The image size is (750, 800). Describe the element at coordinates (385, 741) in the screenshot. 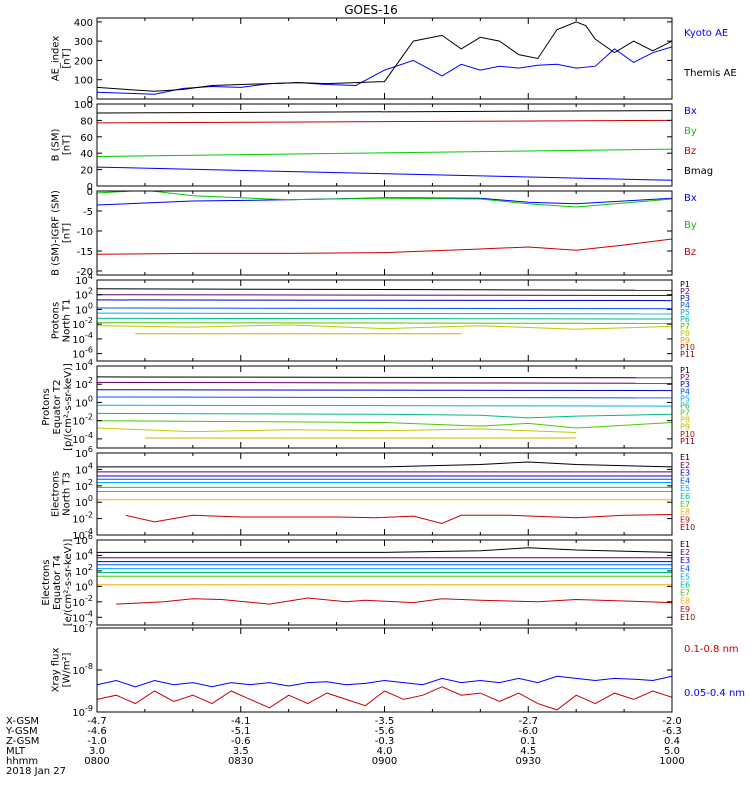

I see `footer-value: -0.3` at that location.